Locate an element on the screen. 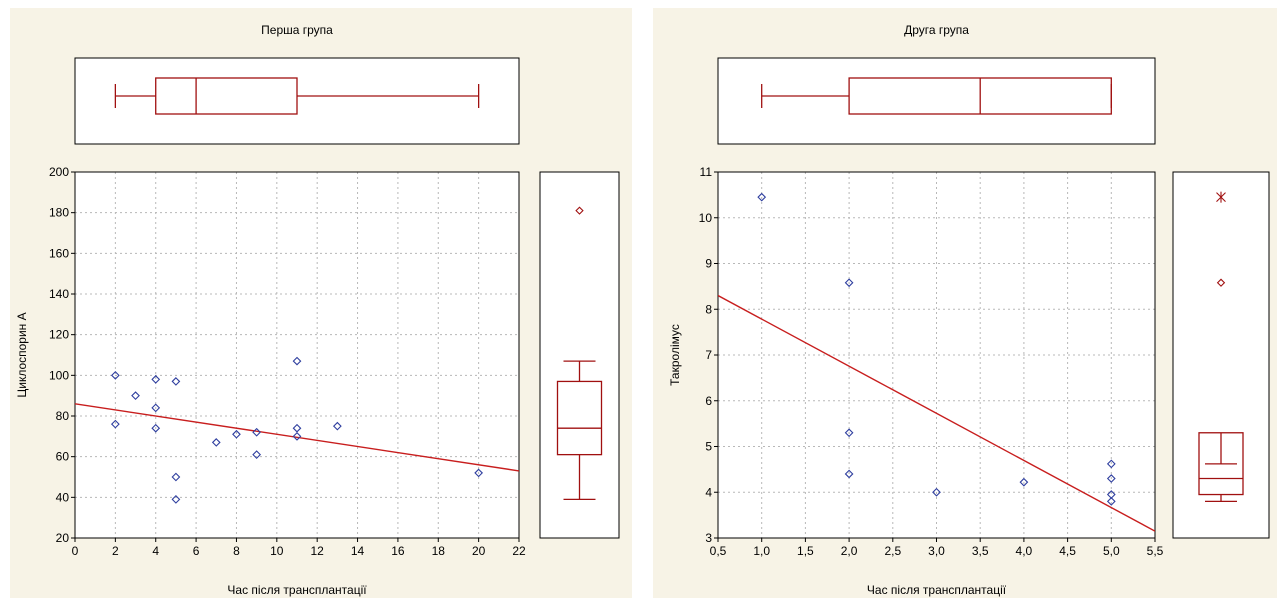  x-tick-label: 3,5 is located at coordinates (980, 551).